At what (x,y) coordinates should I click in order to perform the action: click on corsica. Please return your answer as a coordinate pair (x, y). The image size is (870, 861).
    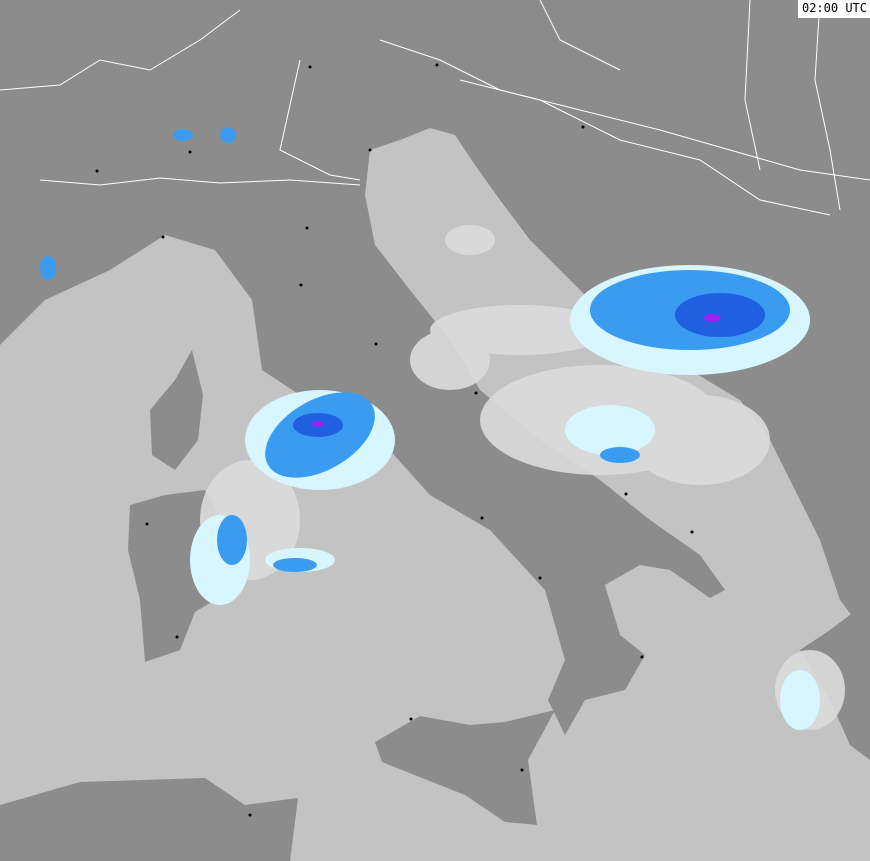
    Looking at the image, I should click on (176, 410).